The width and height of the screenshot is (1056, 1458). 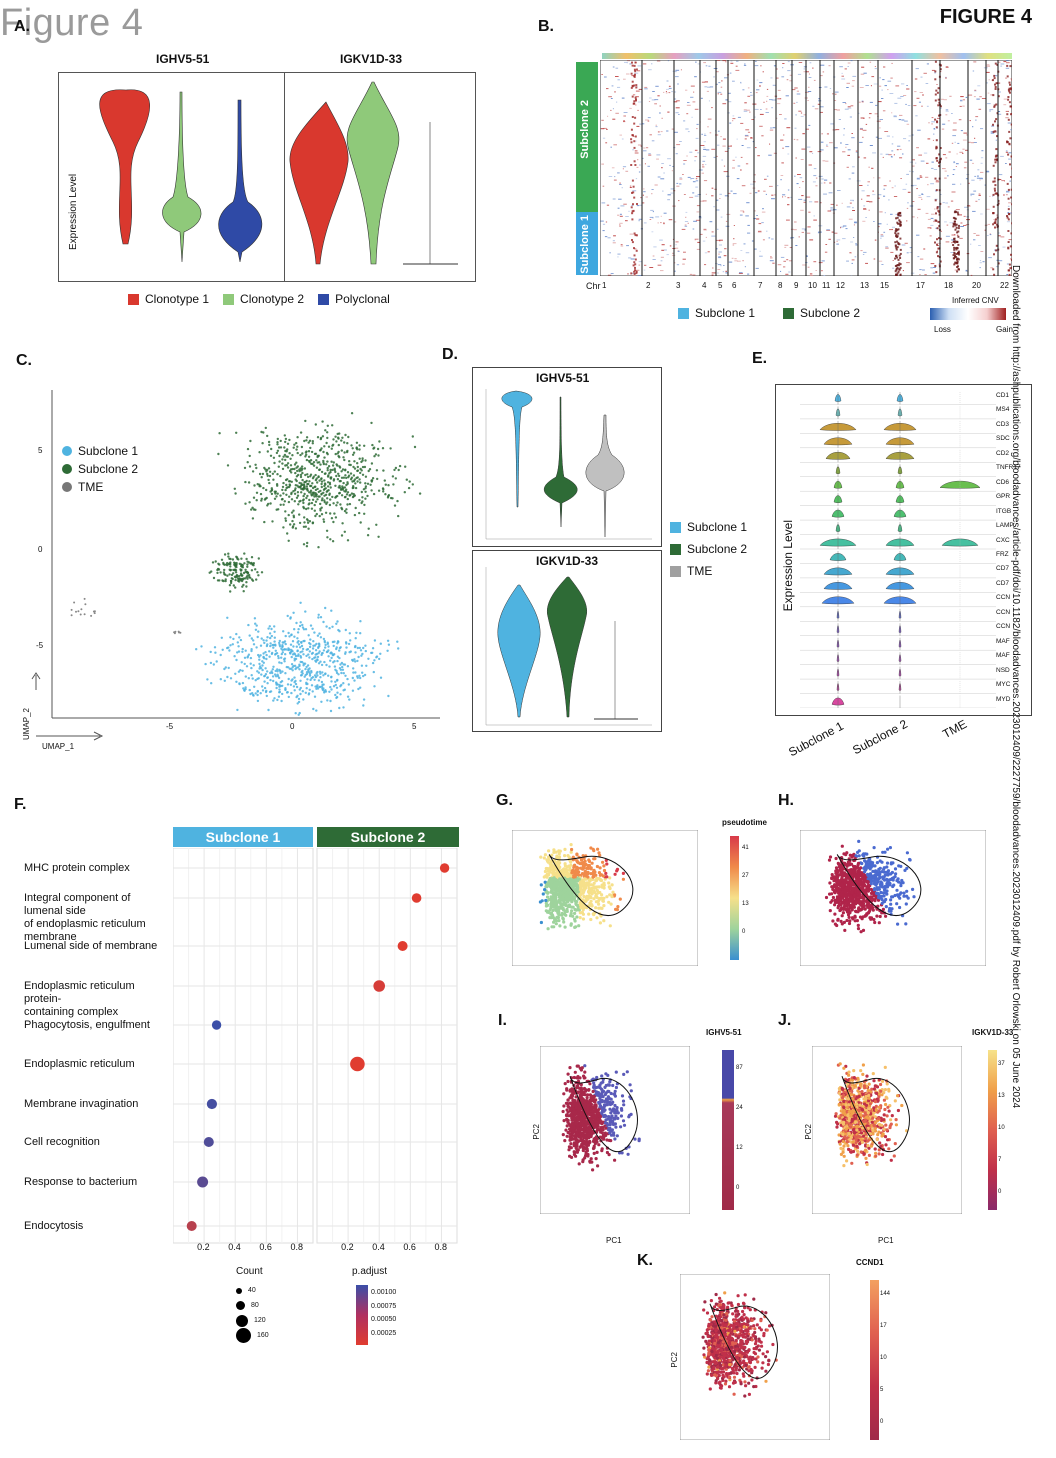 I want to click on legend-c-tme: TME, so click(x=100, y=487).